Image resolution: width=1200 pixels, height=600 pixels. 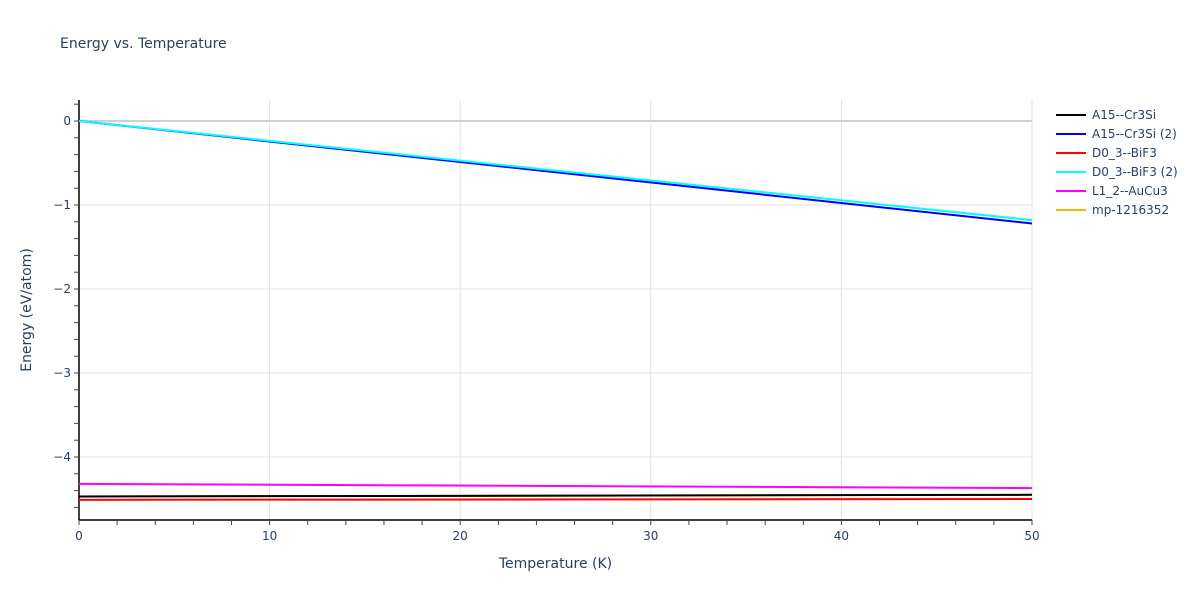 I want to click on y-tick-label: −4, so click(x=62, y=457).